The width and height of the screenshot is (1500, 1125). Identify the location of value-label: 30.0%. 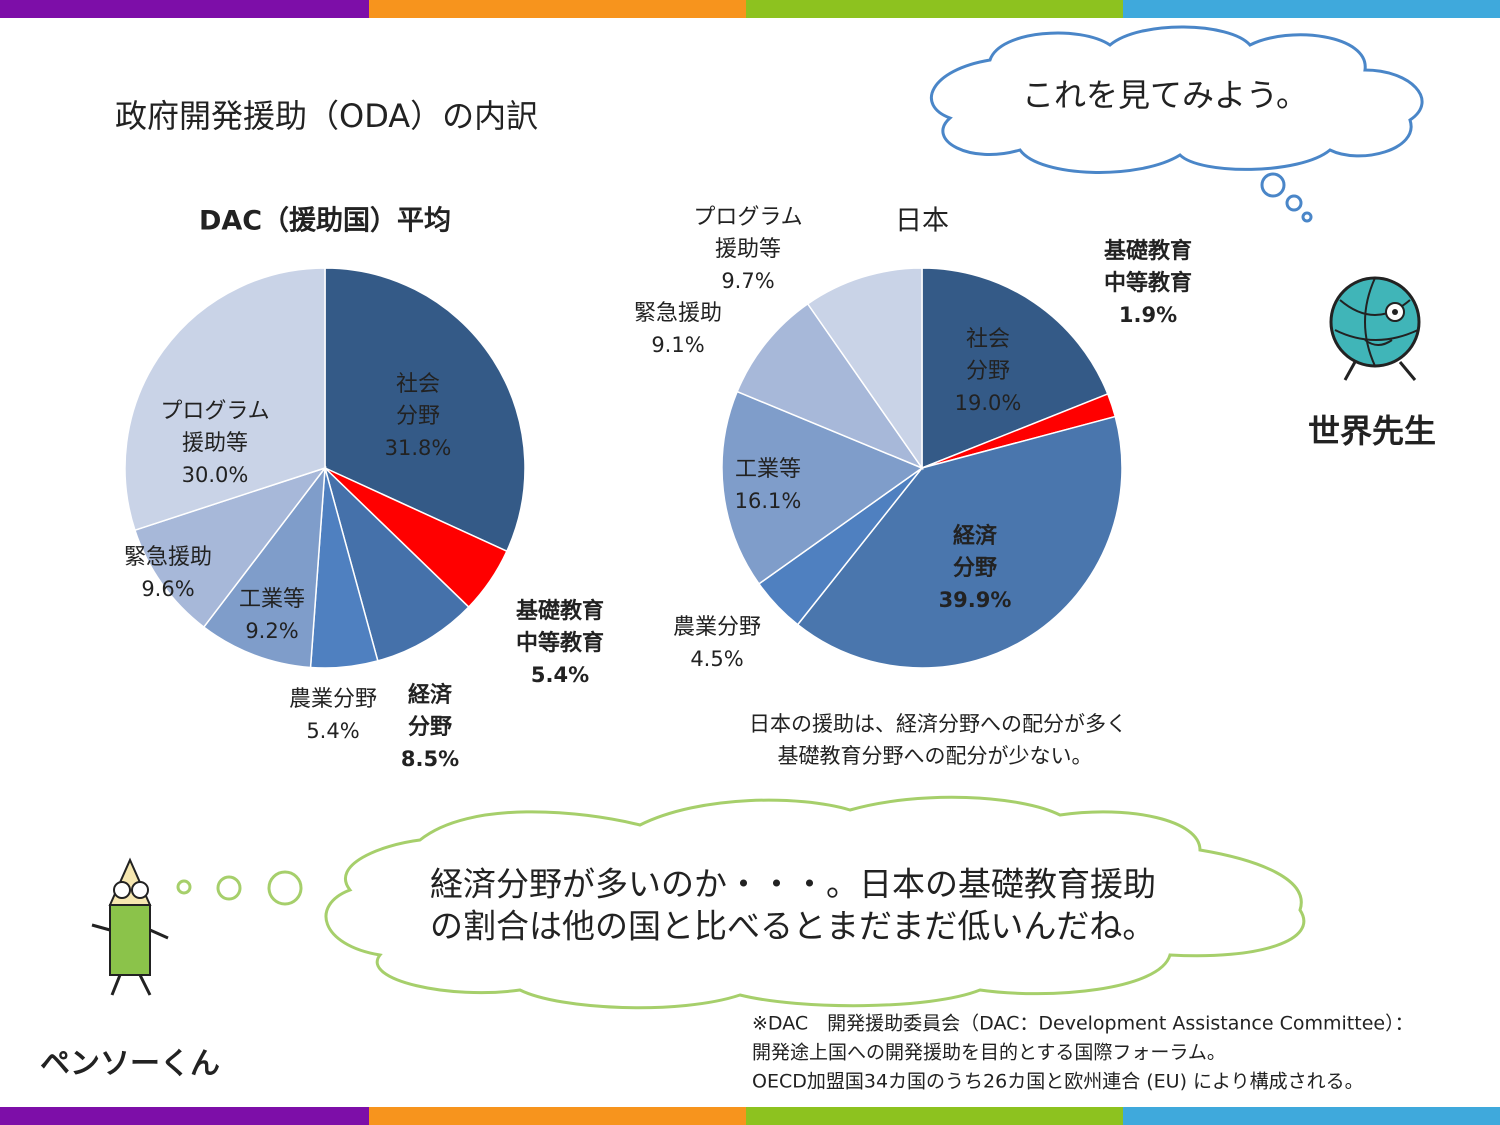
(215, 475).